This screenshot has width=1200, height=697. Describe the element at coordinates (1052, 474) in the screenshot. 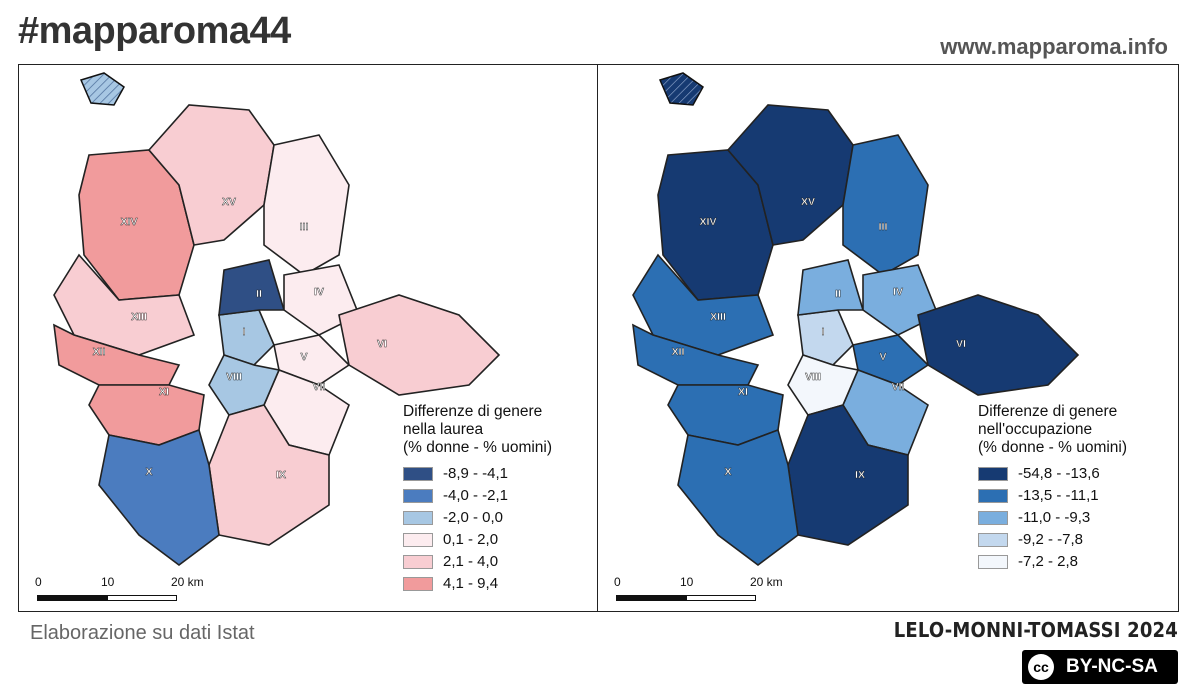

I see `legend-class-0: -54,8 - -13,6` at that location.